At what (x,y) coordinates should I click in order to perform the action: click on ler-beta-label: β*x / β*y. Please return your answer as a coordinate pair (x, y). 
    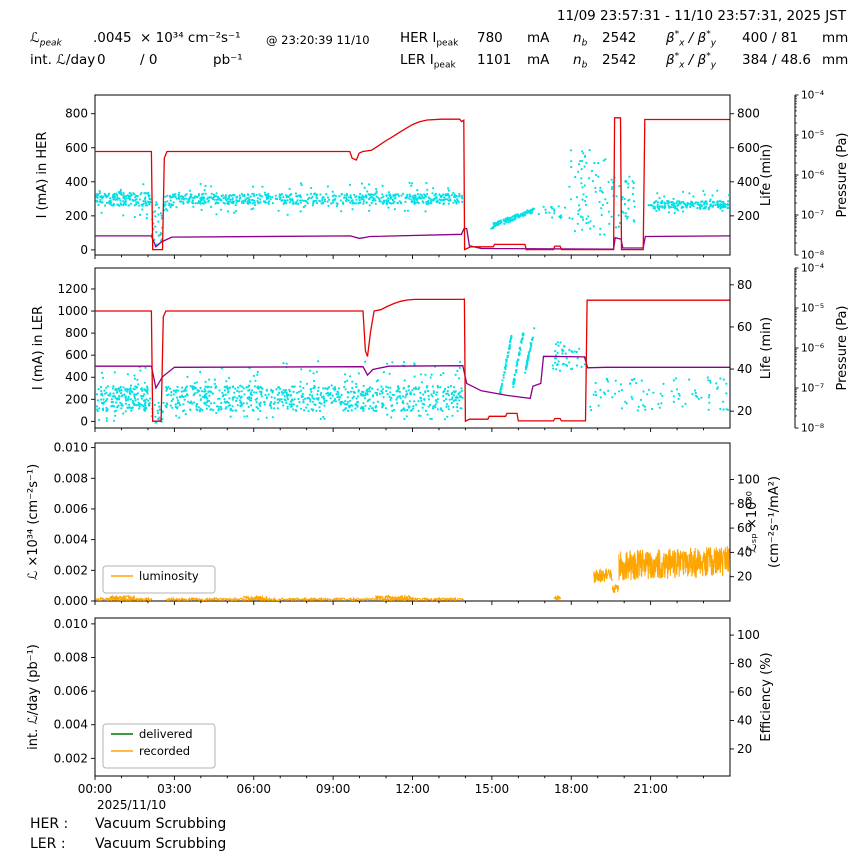
    Looking at the image, I should click on (691, 61).